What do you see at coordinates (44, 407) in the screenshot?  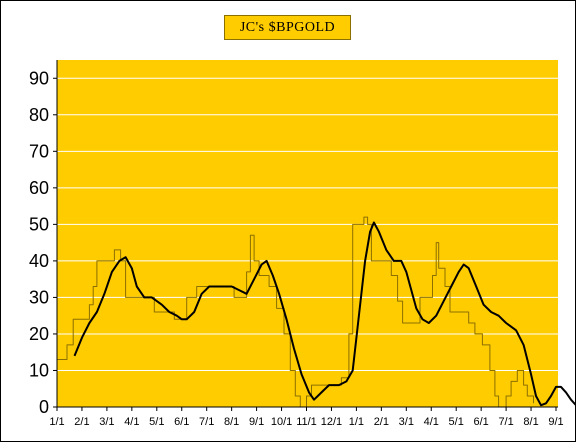 I see `y-tick-label: 0` at bounding box center [44, 407].